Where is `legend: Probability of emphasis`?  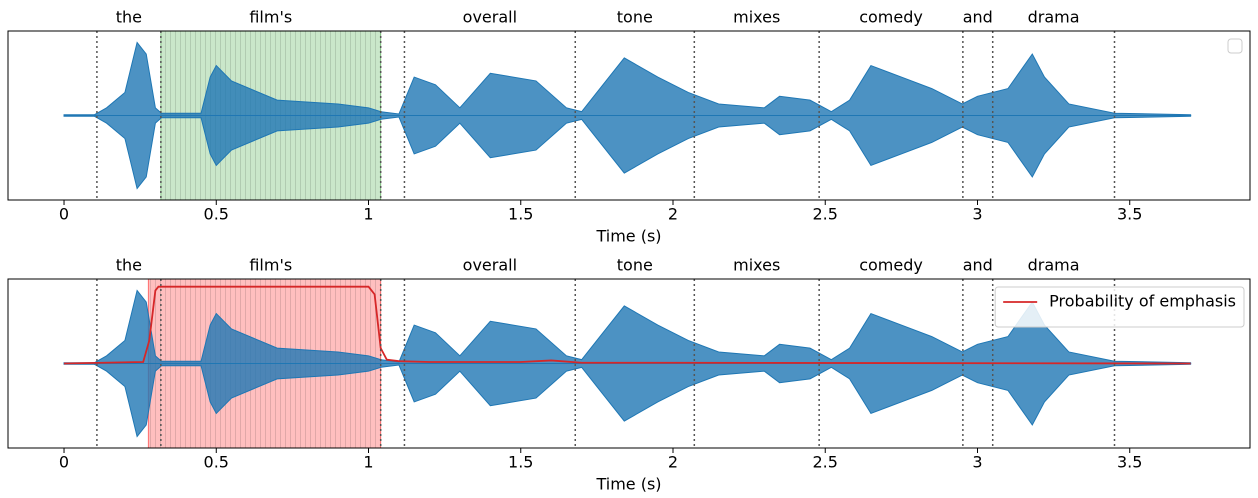 legend: Probability of emphasis is located at coordinates (1119, 307).